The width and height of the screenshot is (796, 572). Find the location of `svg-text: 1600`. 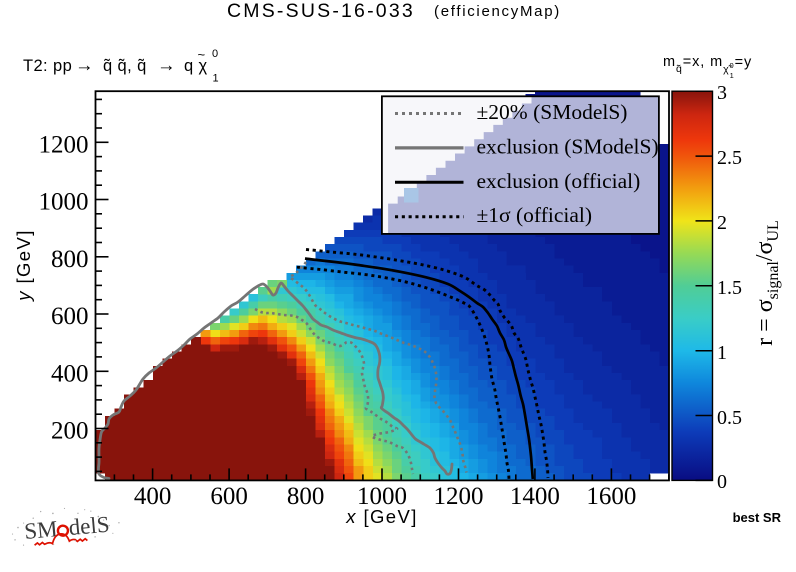

svg-text: 1600 is located at coordinates (611, 496).